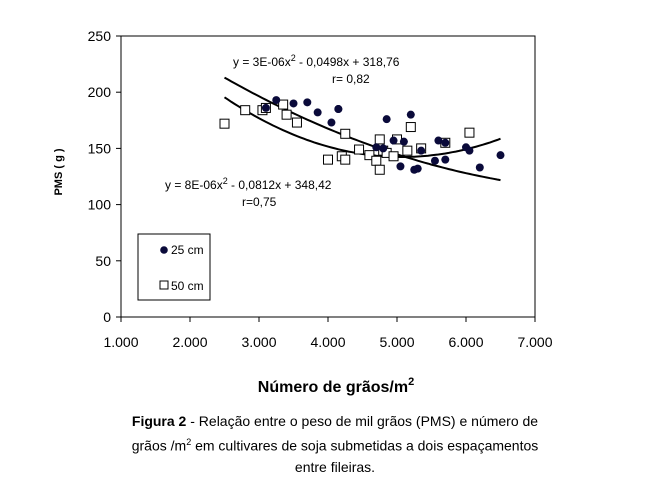  What do you see at coordinates (335, 466) in the screenshot?
I see `caption-line-3: entre fileiras.` at bounding box center [335, 466].